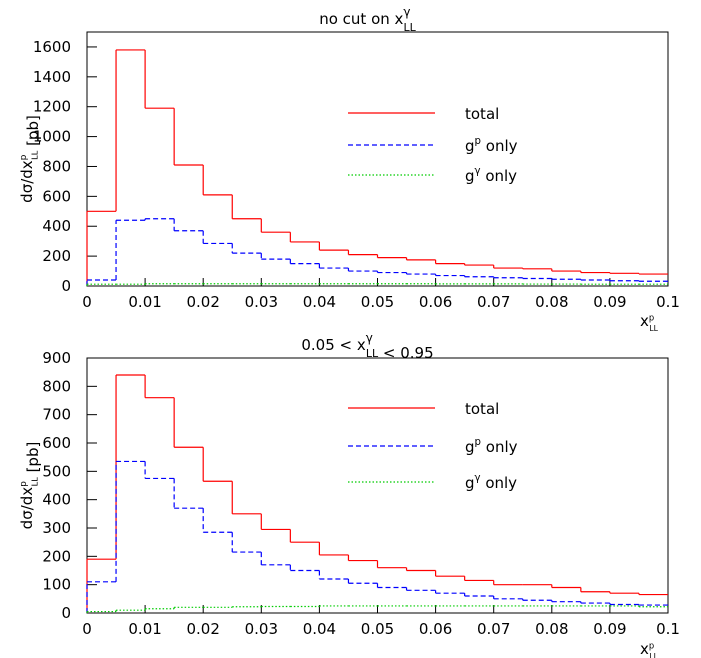 This screenshot has height=658, width=701. I want to click on chart-title: no cut on xγ LL, so click(367, 19).